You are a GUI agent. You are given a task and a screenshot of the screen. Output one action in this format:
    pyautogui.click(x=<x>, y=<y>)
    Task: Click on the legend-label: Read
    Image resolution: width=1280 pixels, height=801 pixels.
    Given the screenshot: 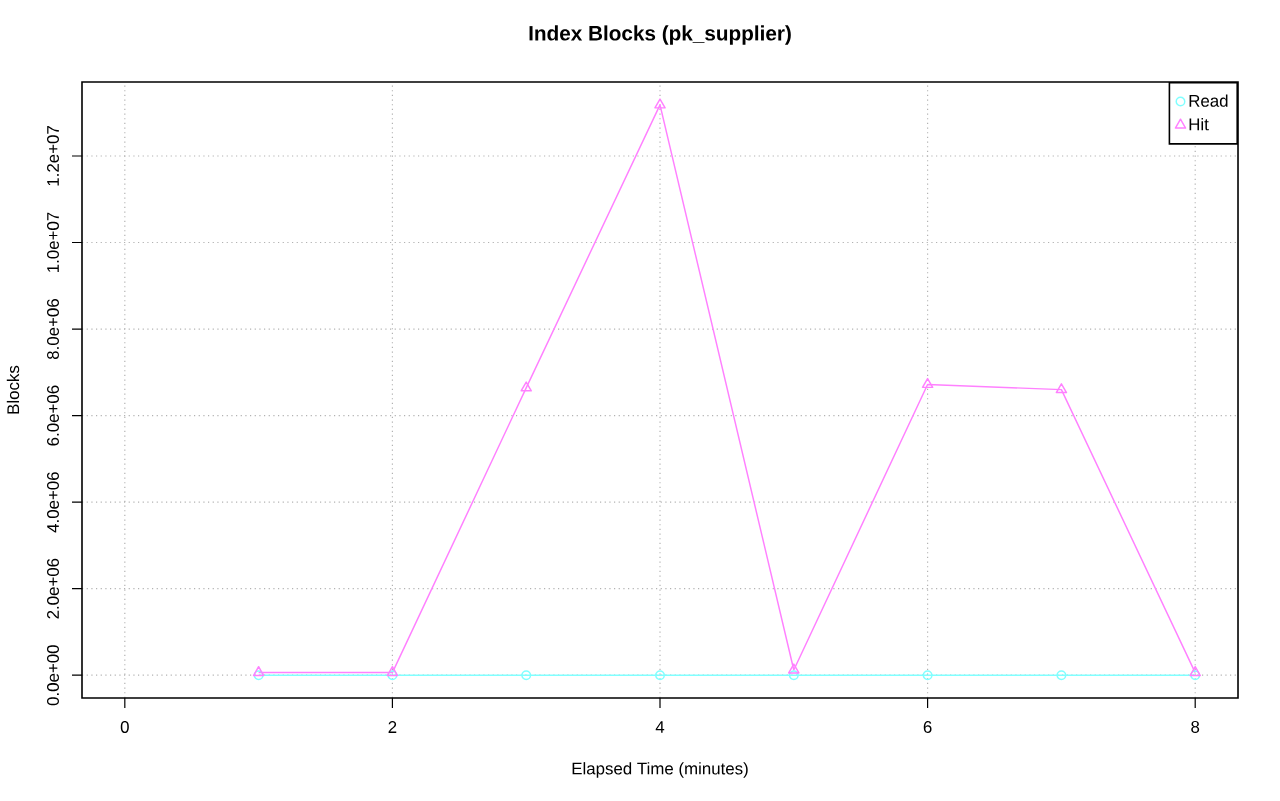 What is the action you would take?
    pyautogui.click(x=1208, y=100)
    